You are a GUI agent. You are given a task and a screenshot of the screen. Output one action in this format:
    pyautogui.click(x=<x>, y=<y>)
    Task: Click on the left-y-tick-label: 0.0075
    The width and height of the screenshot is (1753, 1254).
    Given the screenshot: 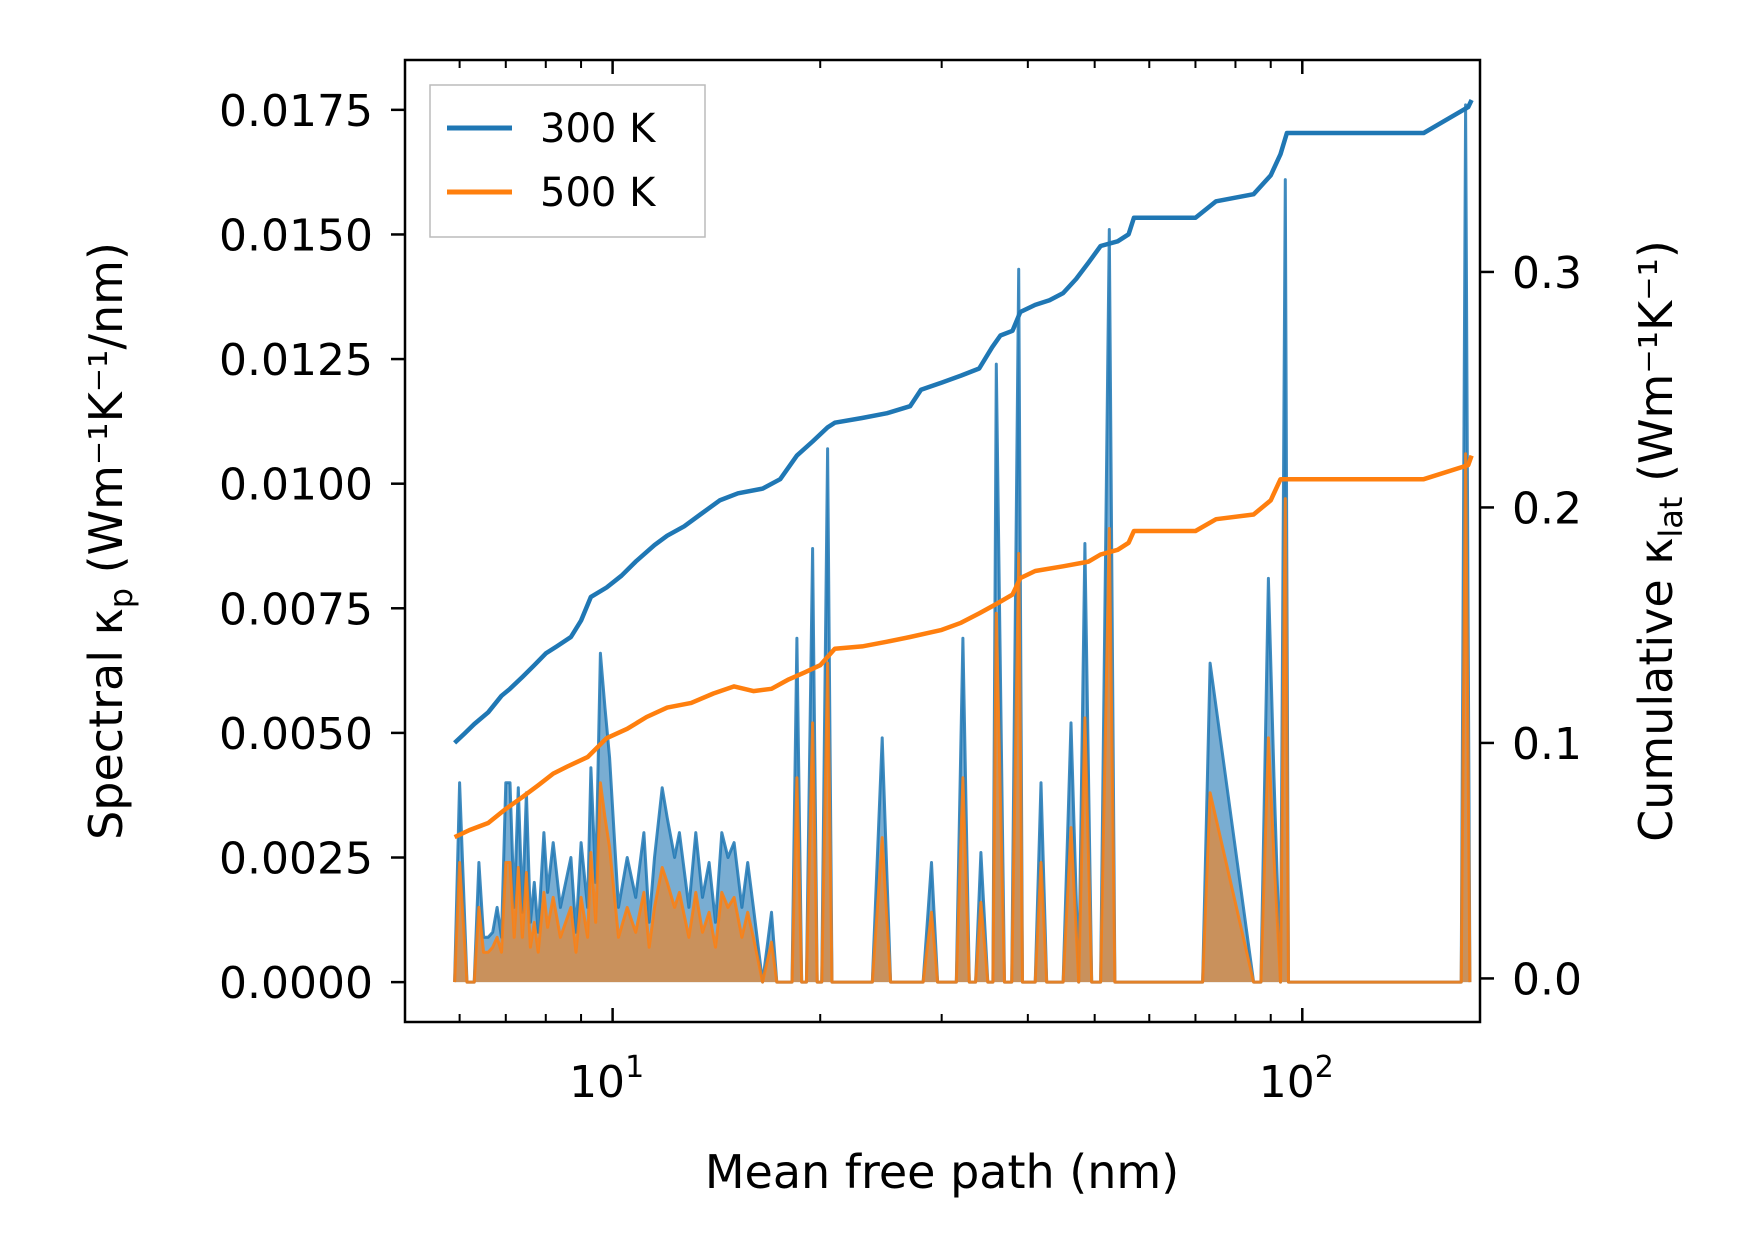 What is the action you would take?
    pyautogui.click(x=296, y=609)
    